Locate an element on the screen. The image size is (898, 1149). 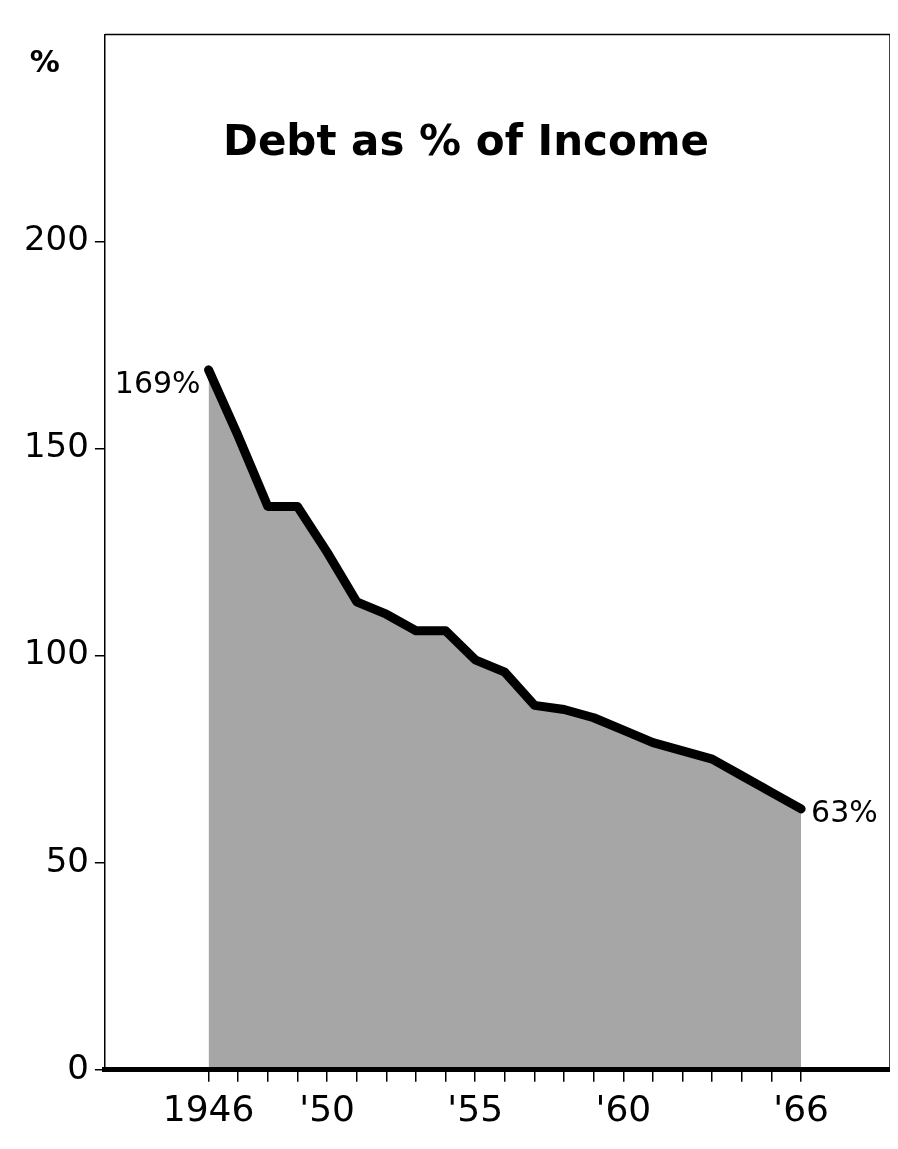
annotation: 169% is located at coordinates (157, 382).